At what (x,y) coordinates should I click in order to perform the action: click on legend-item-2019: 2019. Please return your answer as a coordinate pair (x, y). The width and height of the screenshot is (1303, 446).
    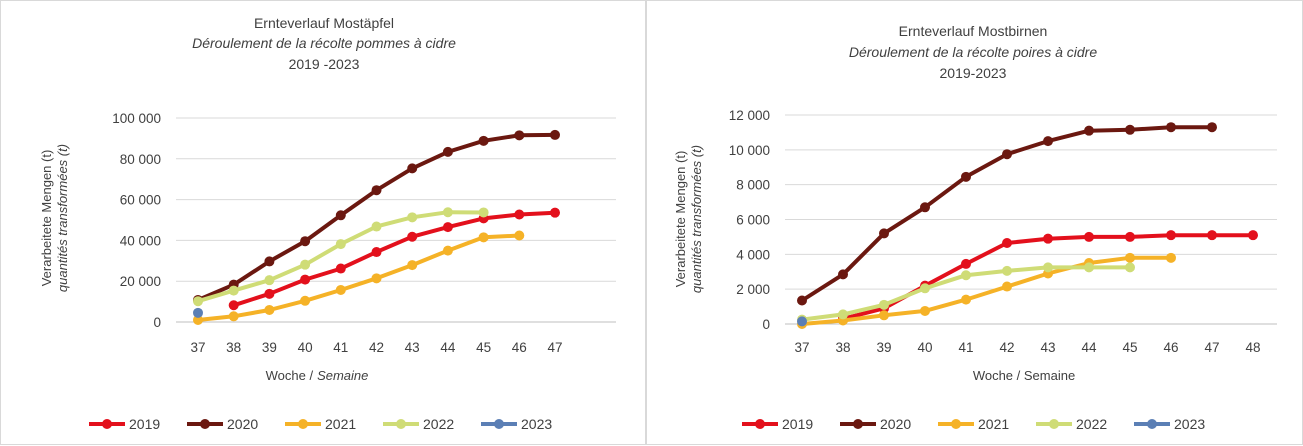
    Looking at the image, I should click on (777, 424).